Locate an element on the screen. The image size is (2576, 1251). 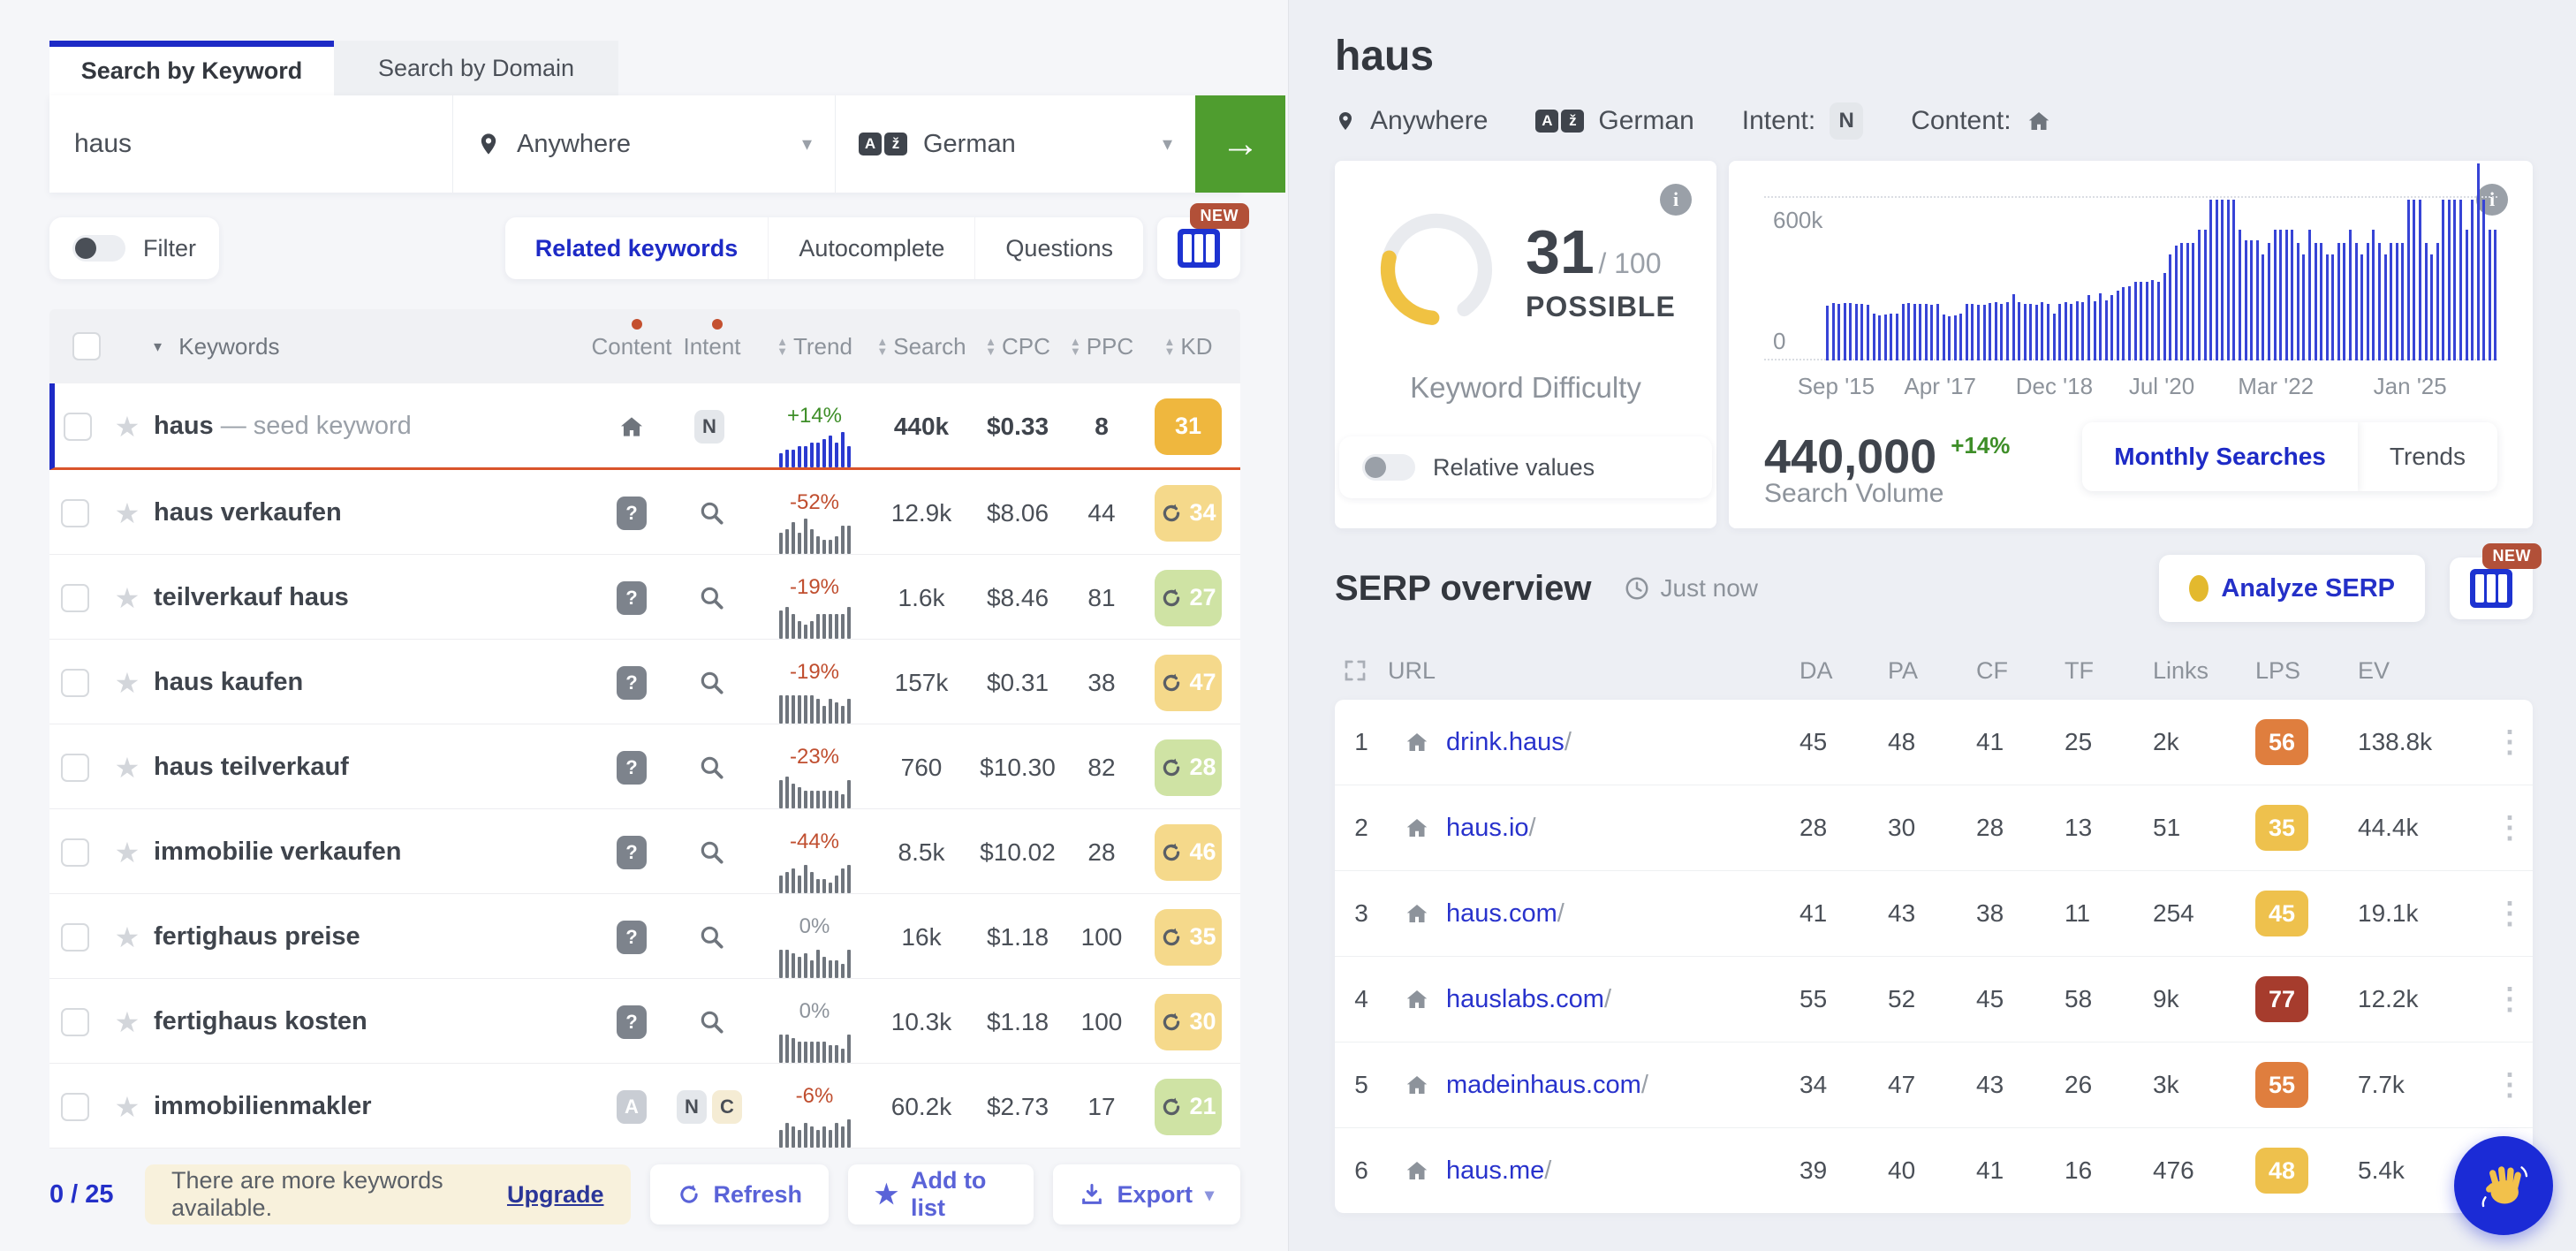
keyword-label: immobilienmakler is located at coordinates (263, 1106).